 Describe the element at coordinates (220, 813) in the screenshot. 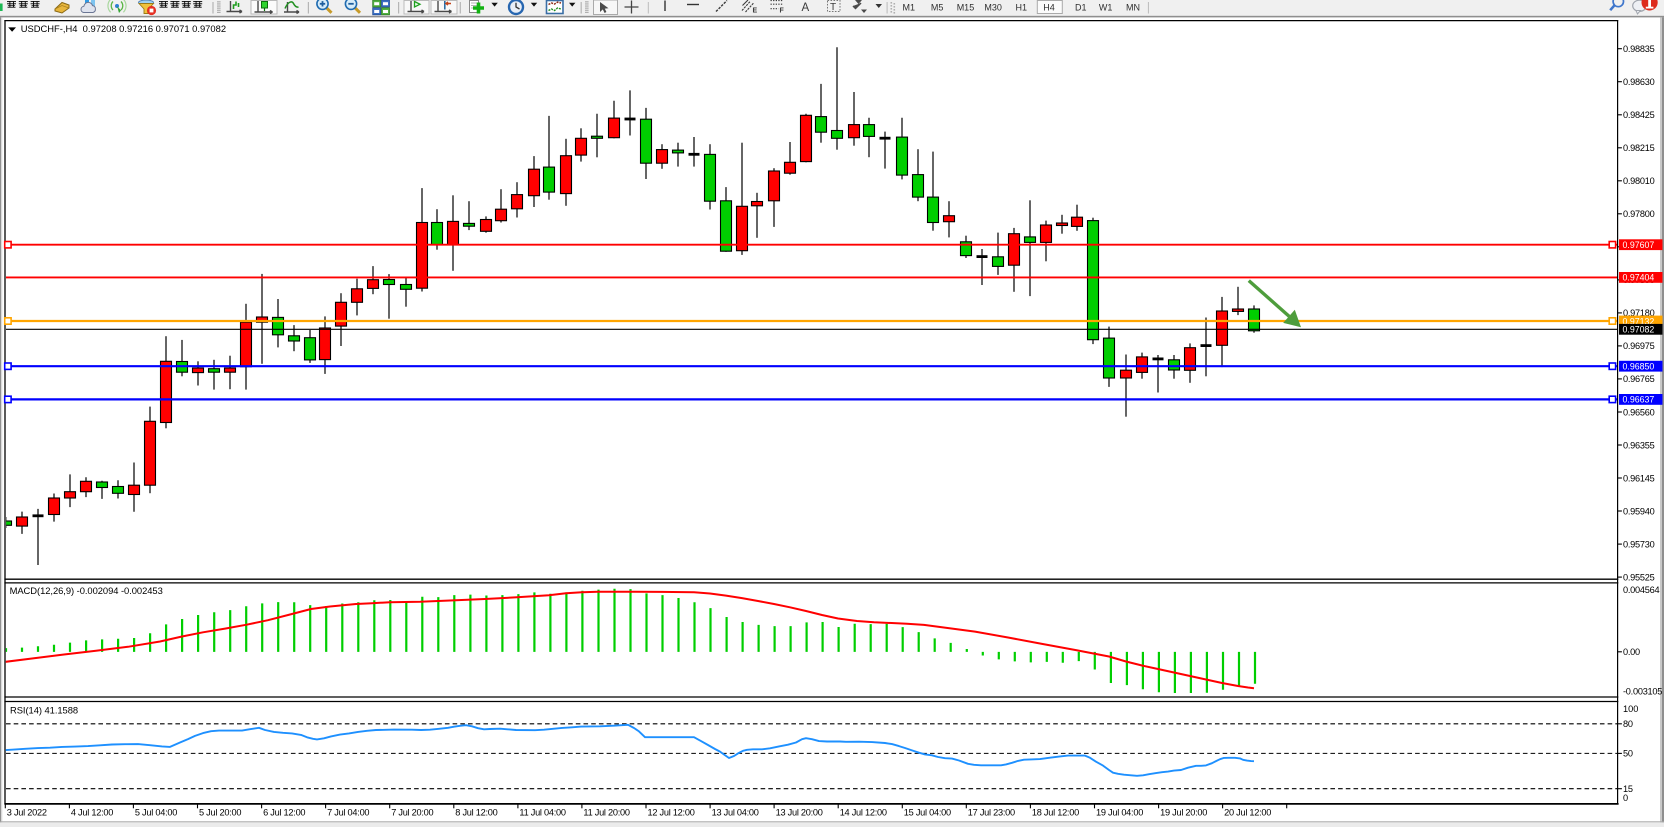

I see `svg-text: 5 Jul 20:00` at that location.